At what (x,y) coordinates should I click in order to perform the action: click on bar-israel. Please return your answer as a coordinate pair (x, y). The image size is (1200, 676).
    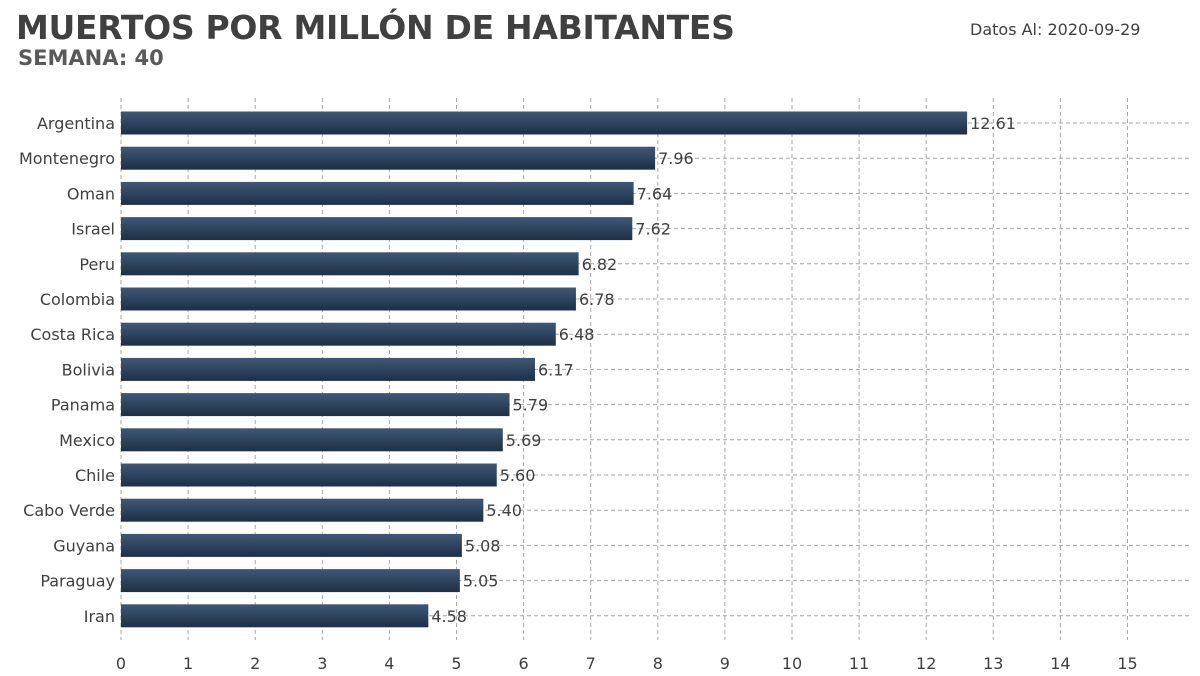
    Looking at the image, I should click on (377, 229).